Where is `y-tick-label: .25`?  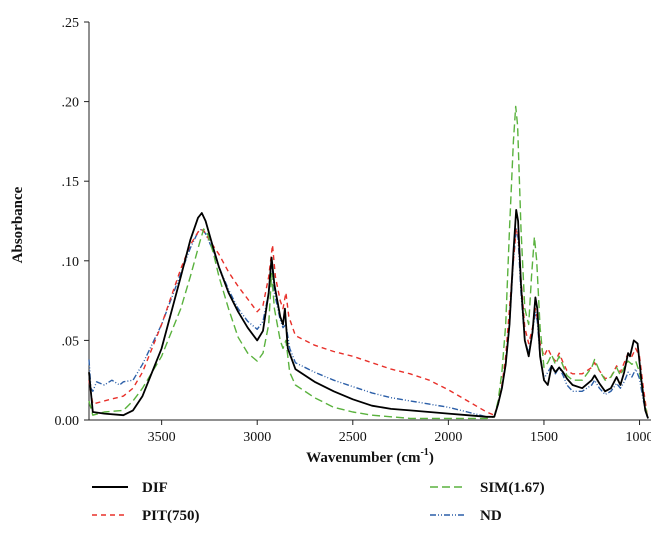
y-tick-label: .25 is located at coordinates (71, 23).